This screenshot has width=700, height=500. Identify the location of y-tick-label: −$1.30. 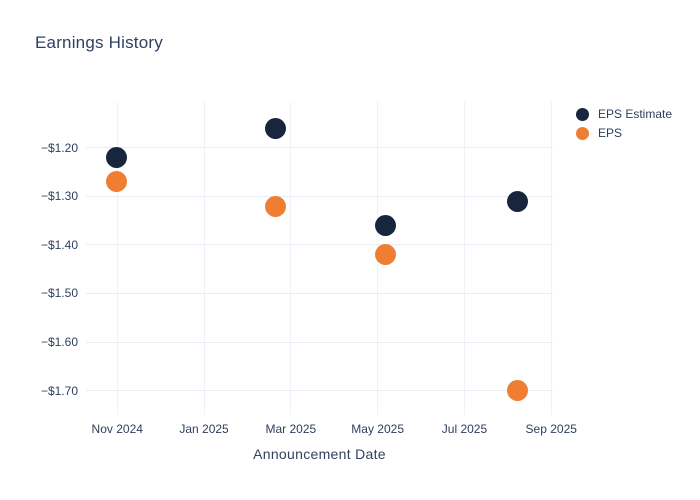
(59, 196).